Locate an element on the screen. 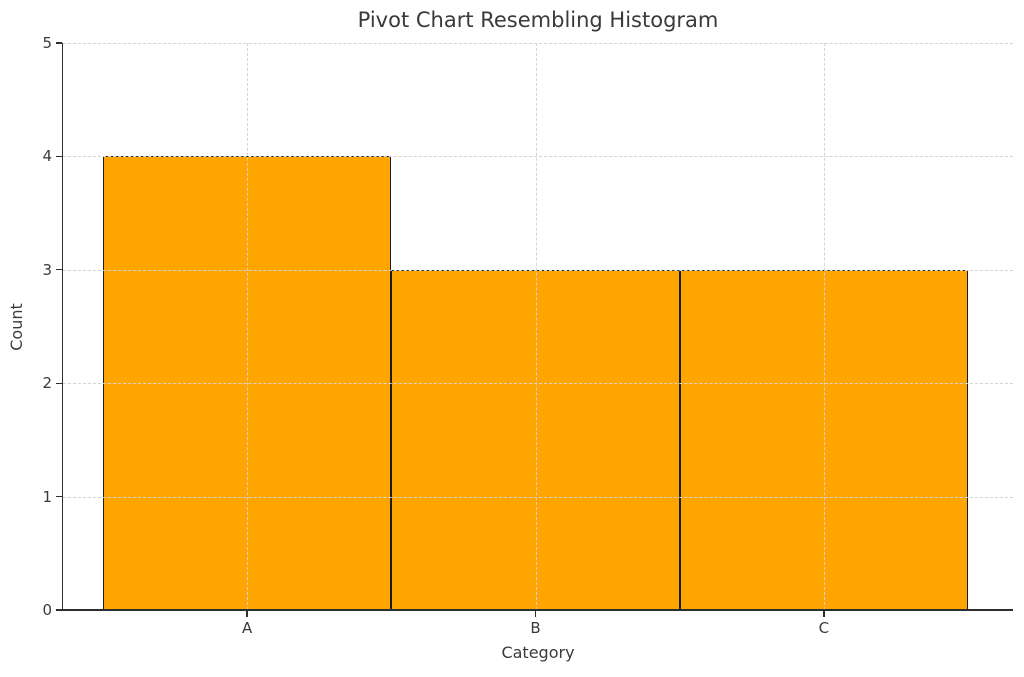 This screenshot has height=677, width=1024. x-axis-spine is located at coordinates (537, 610).